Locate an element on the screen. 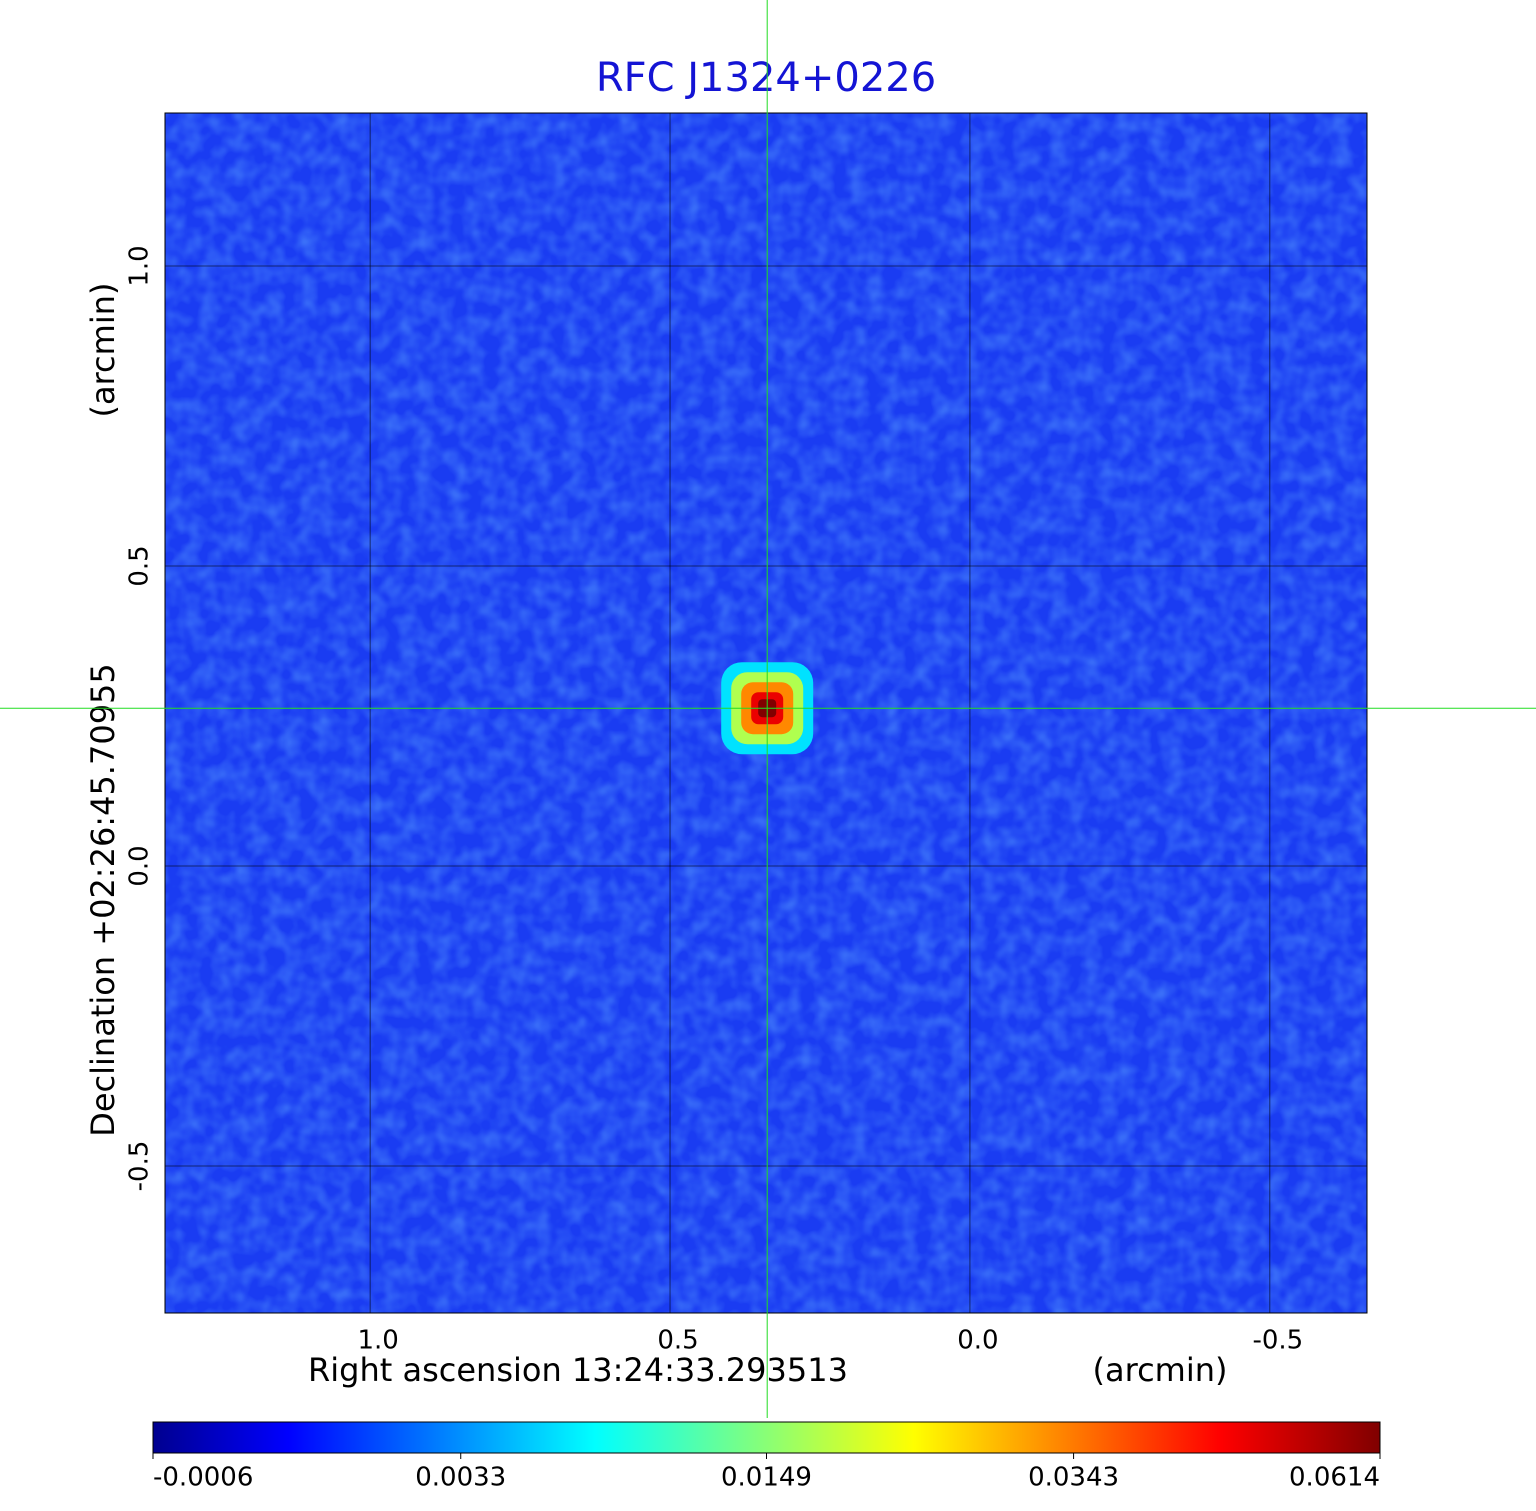  x-tick-label: 1.0 is located at coordinates (377, 1341).